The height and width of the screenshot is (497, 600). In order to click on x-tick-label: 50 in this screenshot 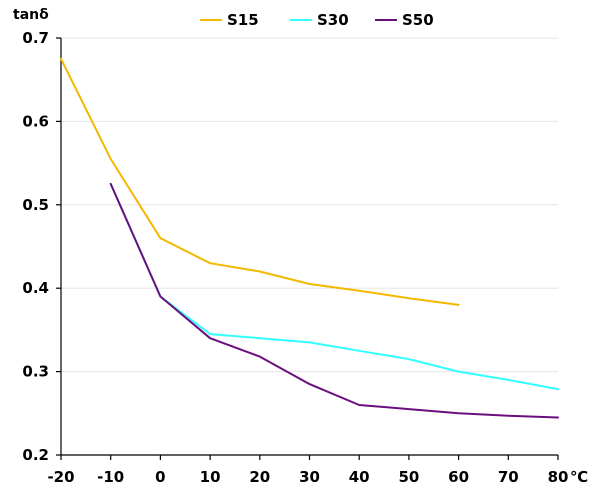, I will do `click(408, 477)`.